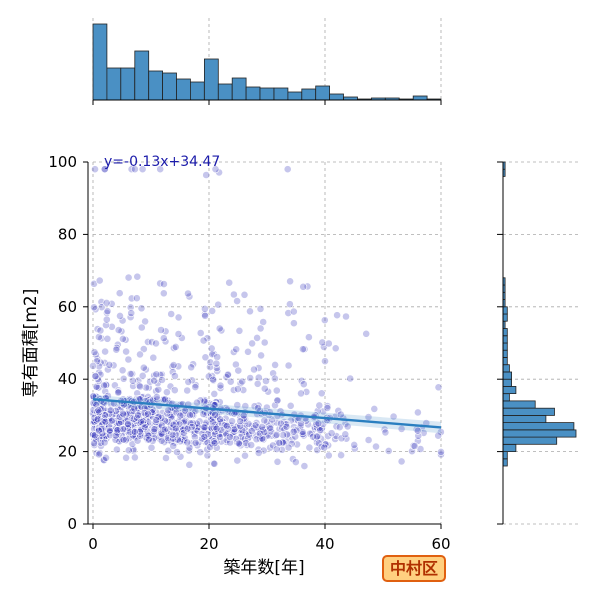 This screenshot has width=600, height=600. What do you see at coordinates (67, 452) in the screenshot?
I see `y-tick-label: 20` at bounding box center [67, 452].